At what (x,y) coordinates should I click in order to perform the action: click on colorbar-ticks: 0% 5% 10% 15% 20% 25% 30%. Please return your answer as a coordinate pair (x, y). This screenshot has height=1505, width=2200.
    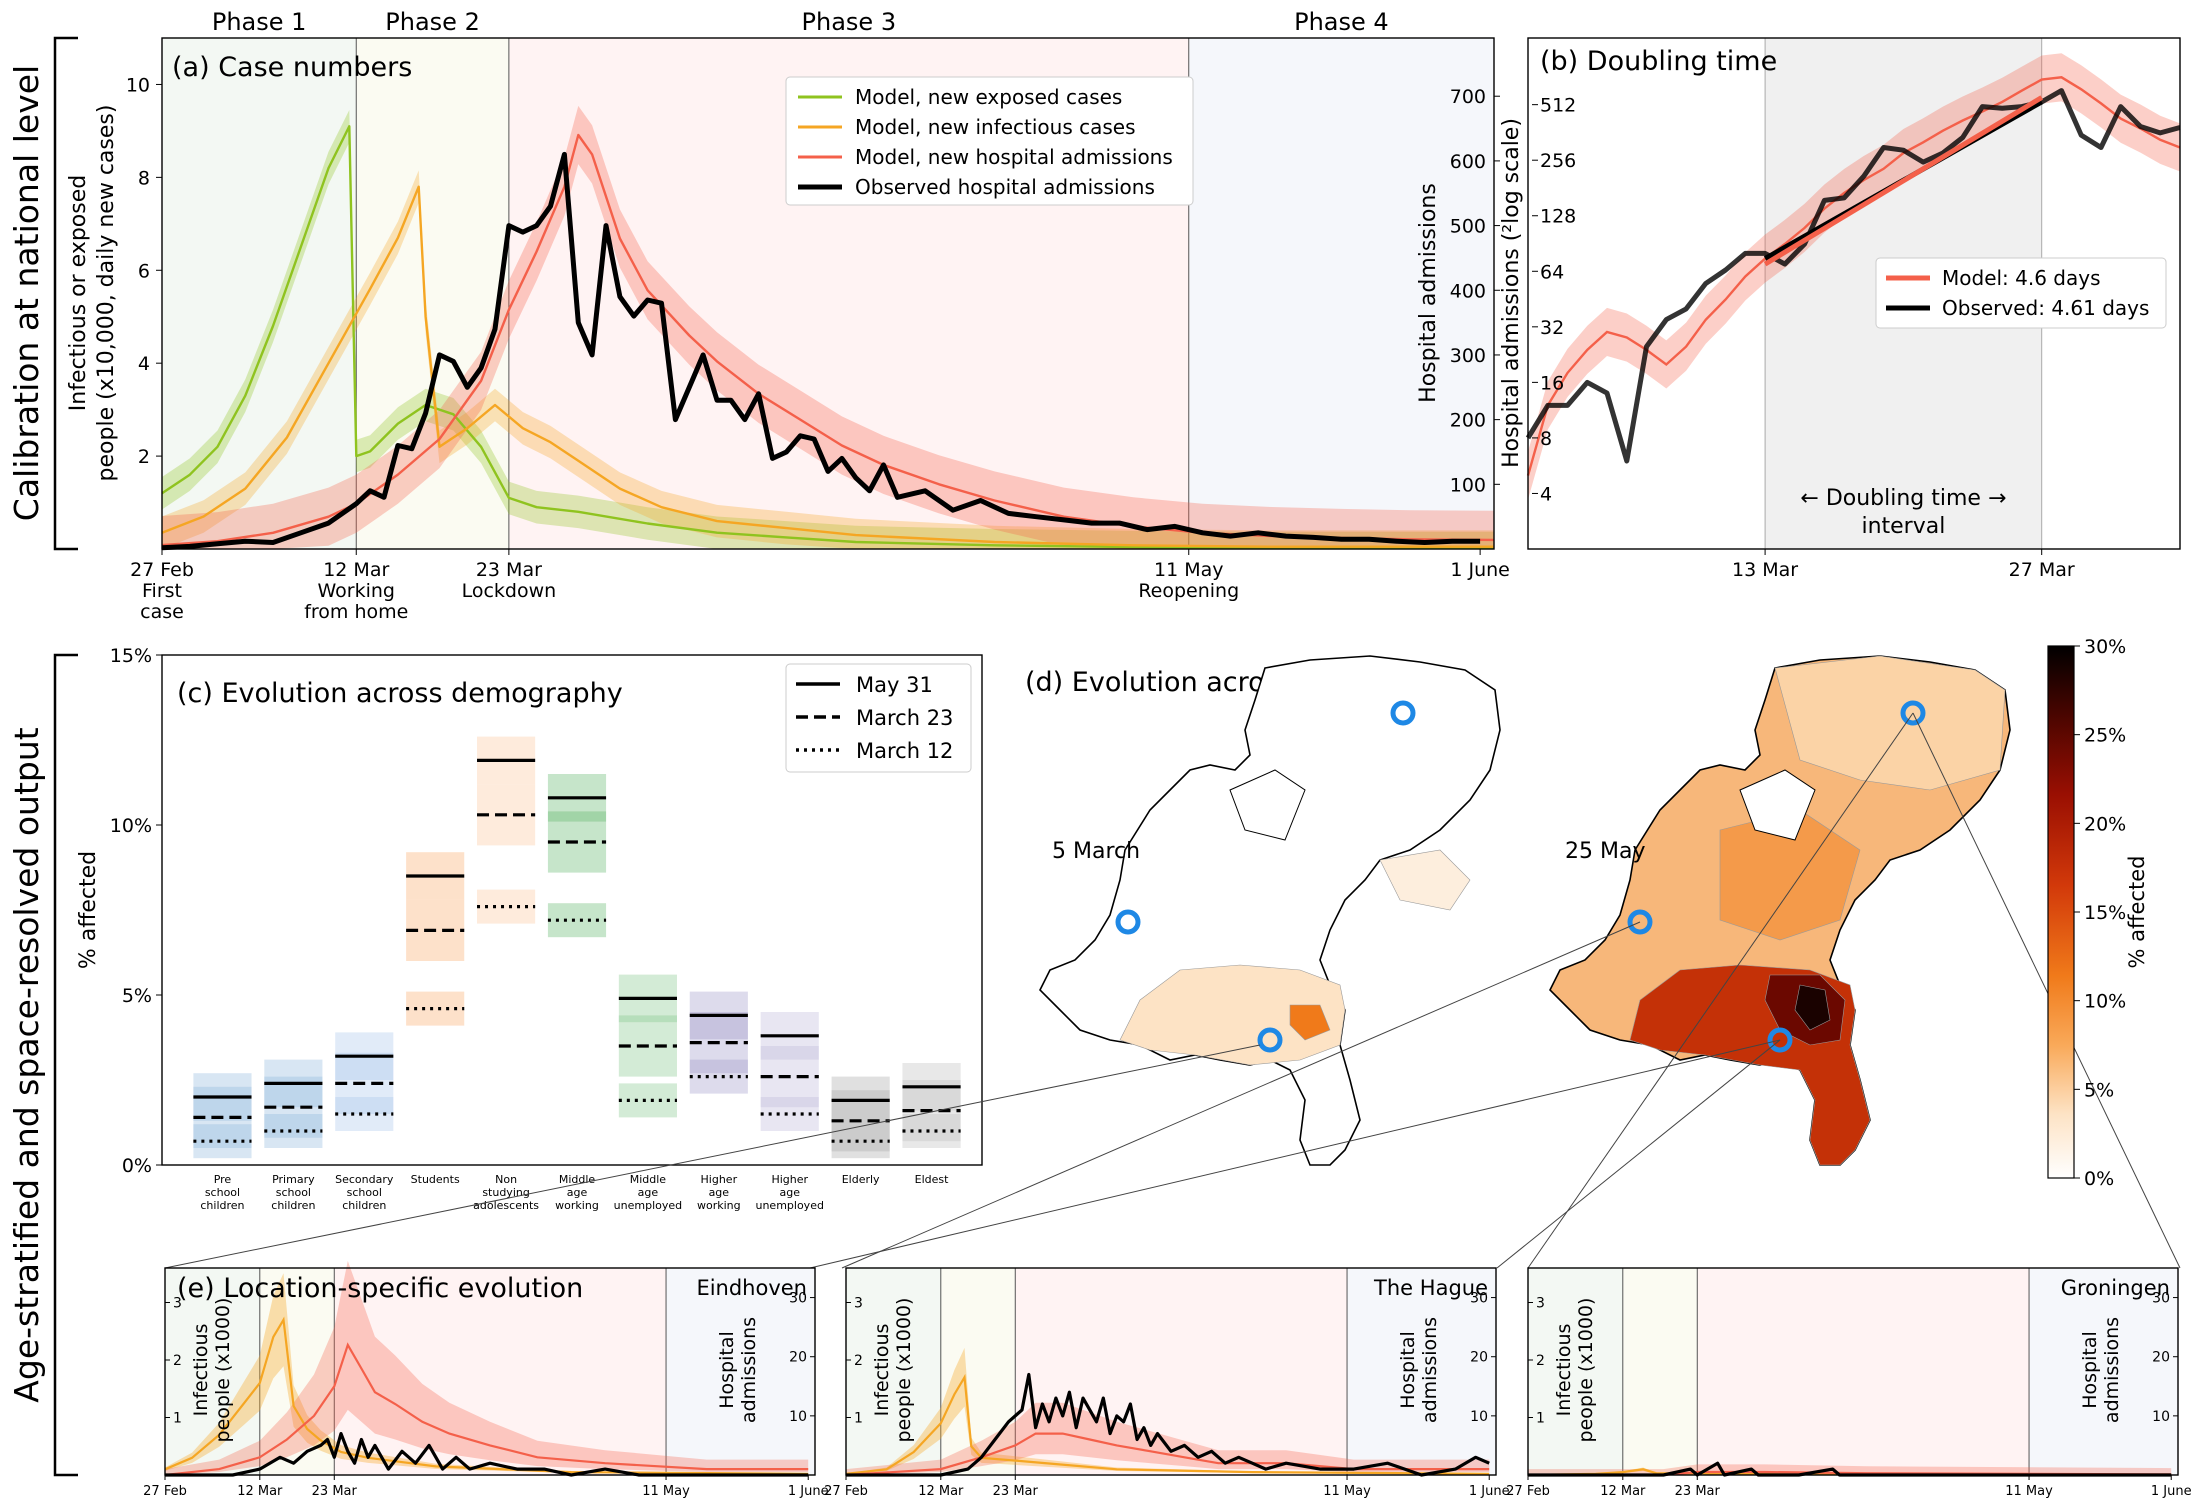
    Looking at the image, I should click on (2100, 913).